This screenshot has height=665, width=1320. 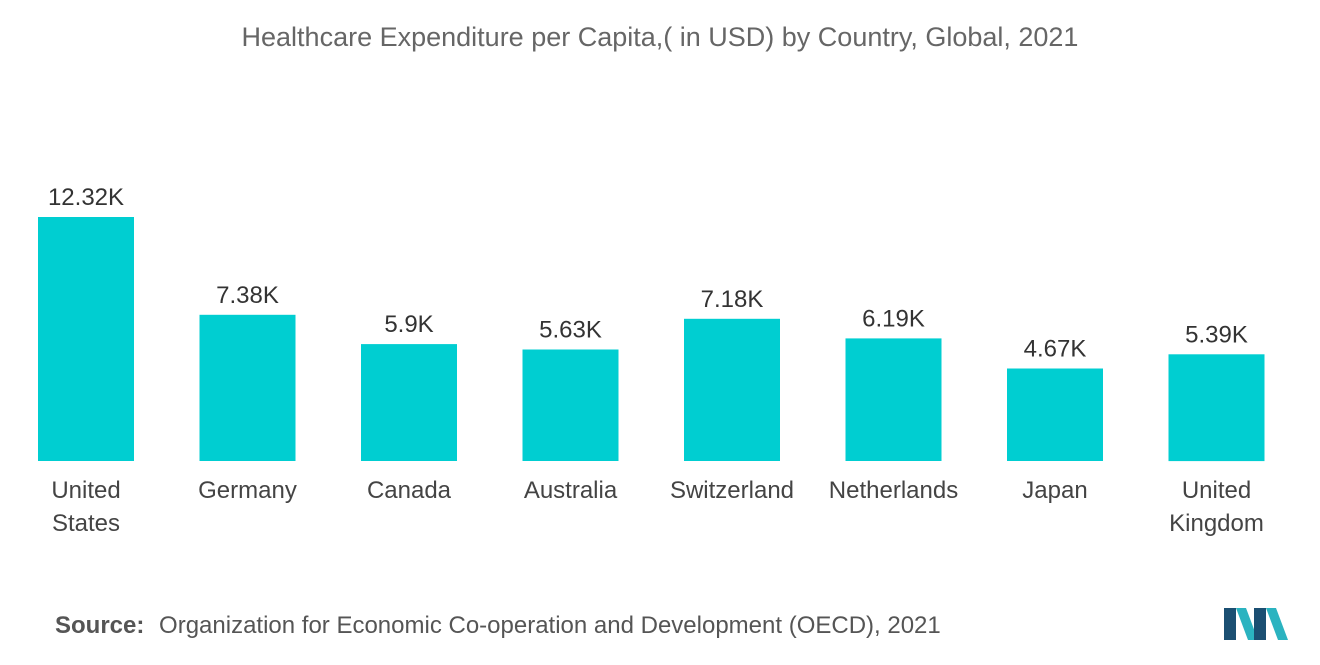 I want to click on bar-united-kingdom, so click(x=1216, y=408).